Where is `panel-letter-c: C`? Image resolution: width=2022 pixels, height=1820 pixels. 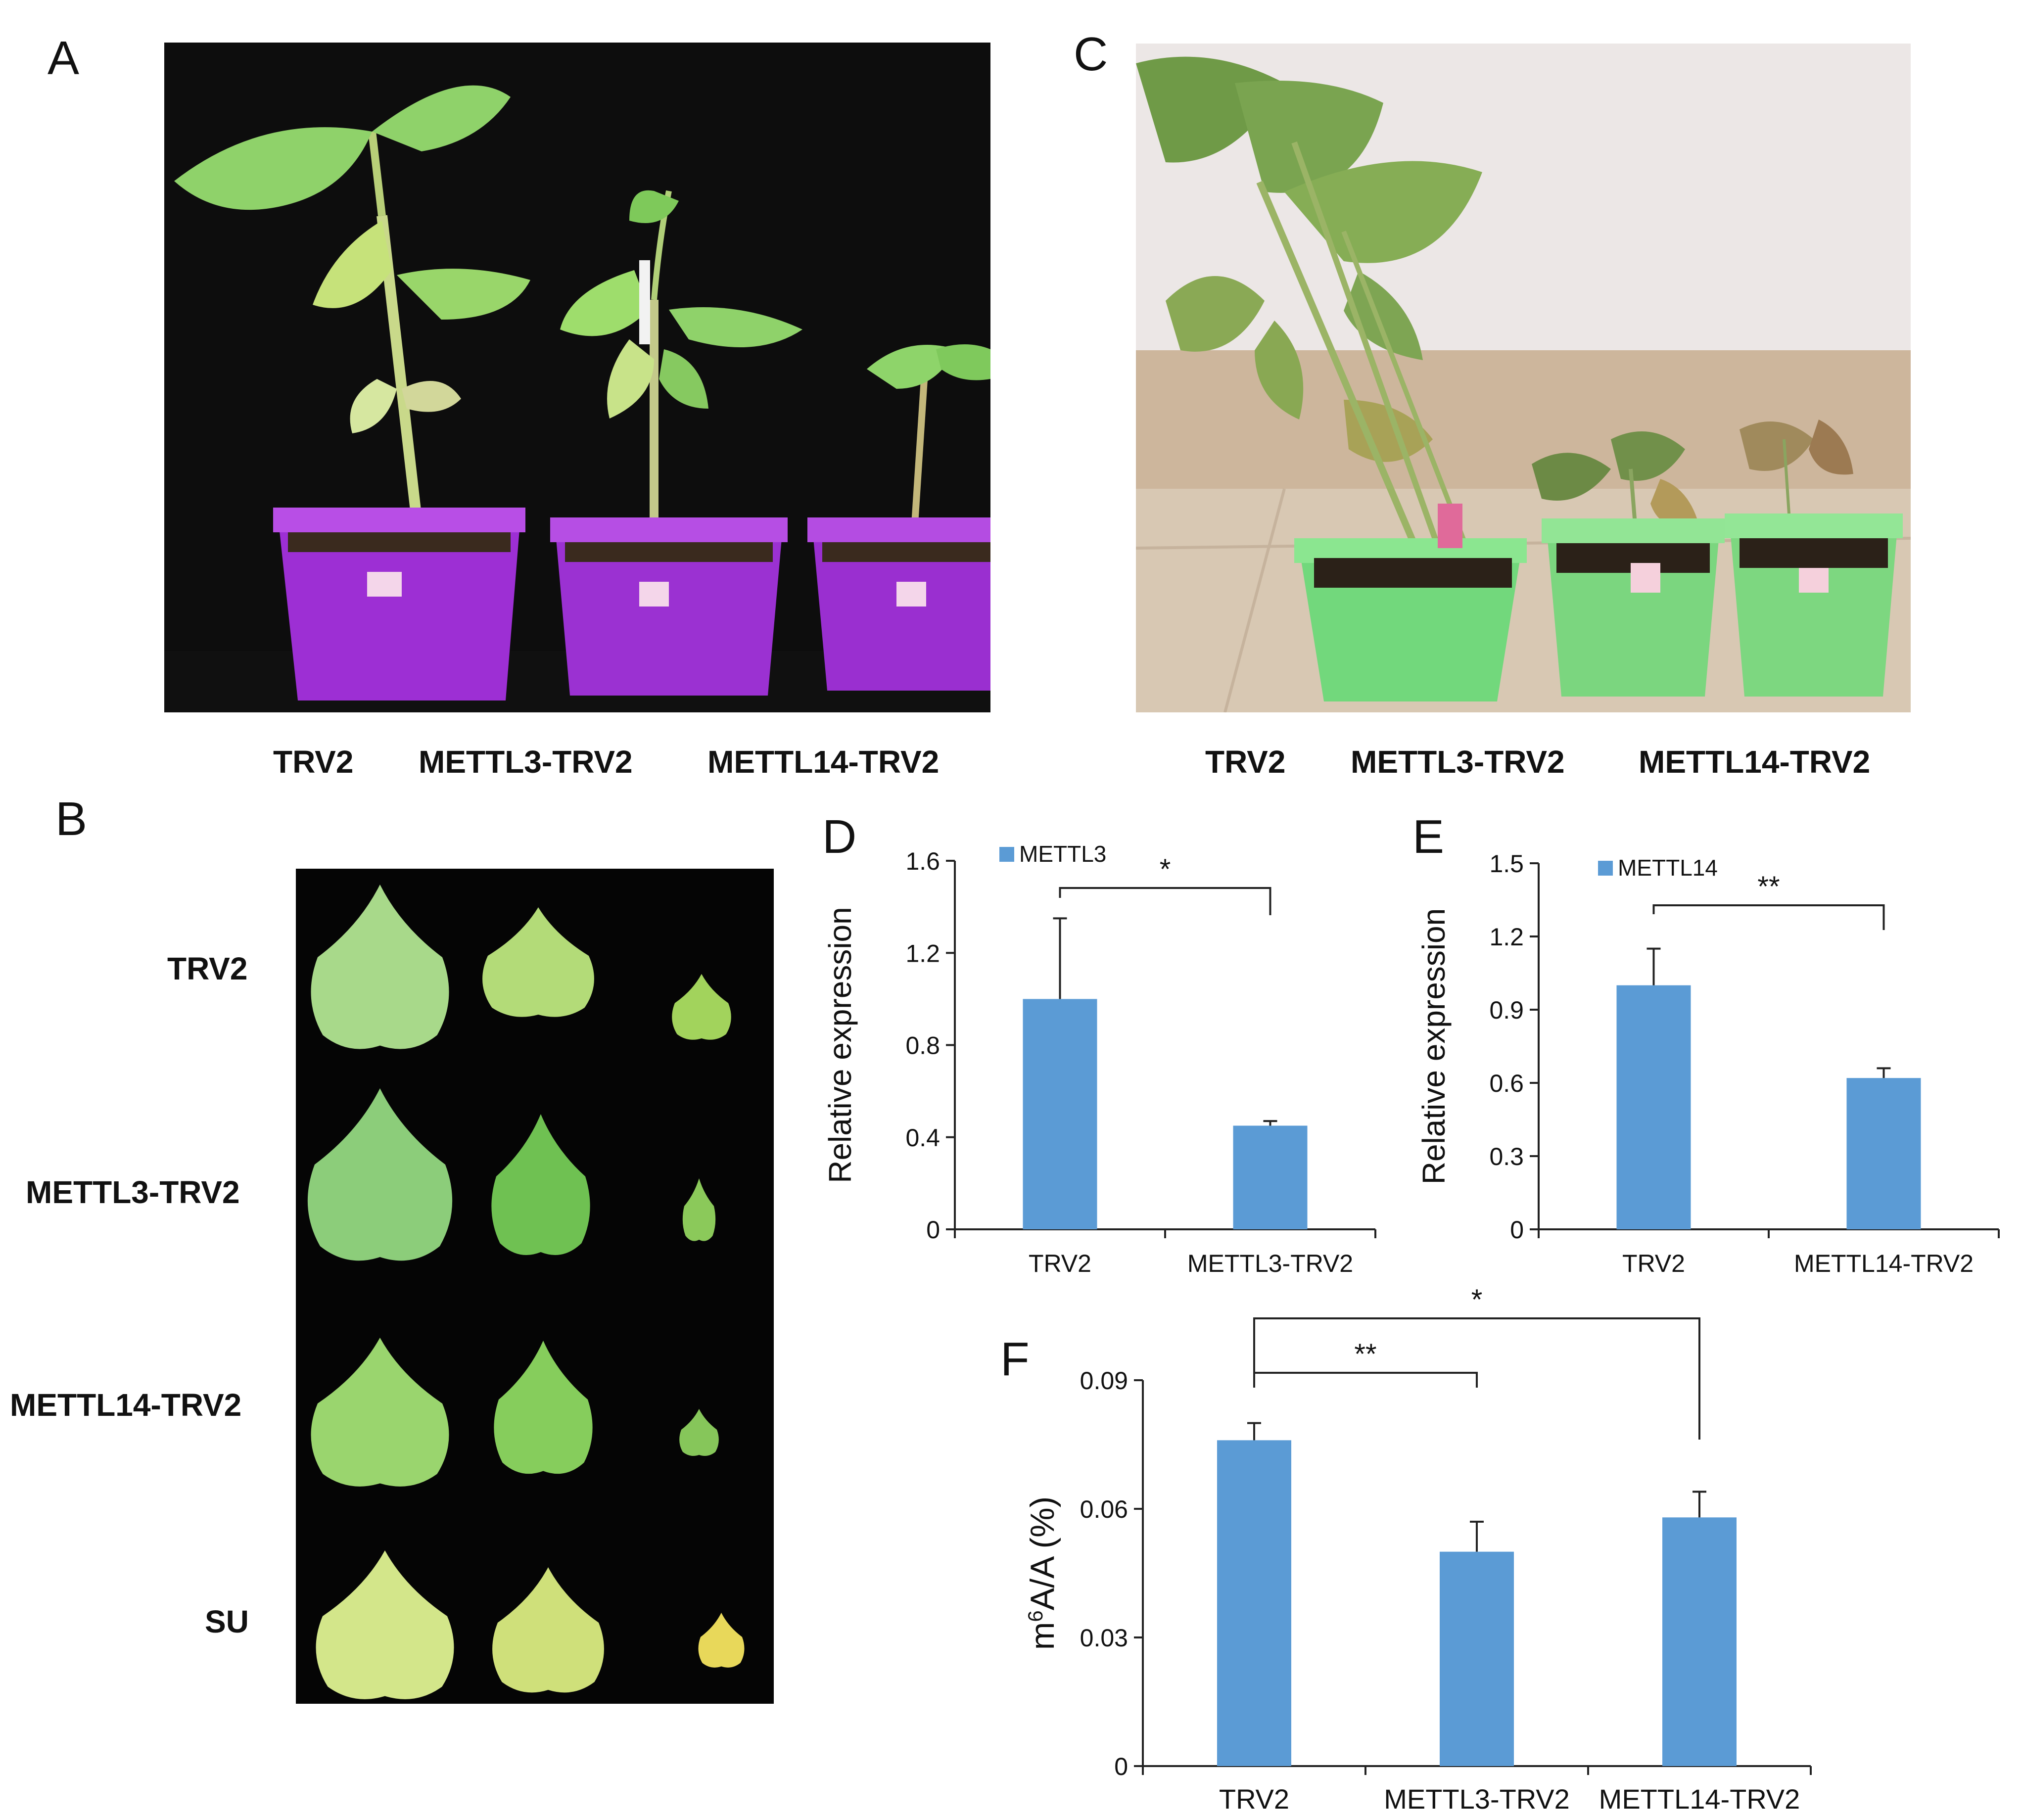
panel-letter-c: C is located at coordinates (1091, 54).